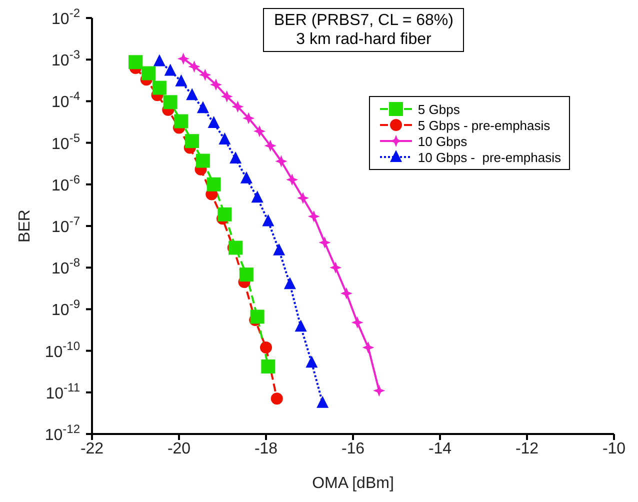 This screenshot has height=502, width=638. I want to click on y-tick-label: 10$^{-11}$, so click(63, 391).